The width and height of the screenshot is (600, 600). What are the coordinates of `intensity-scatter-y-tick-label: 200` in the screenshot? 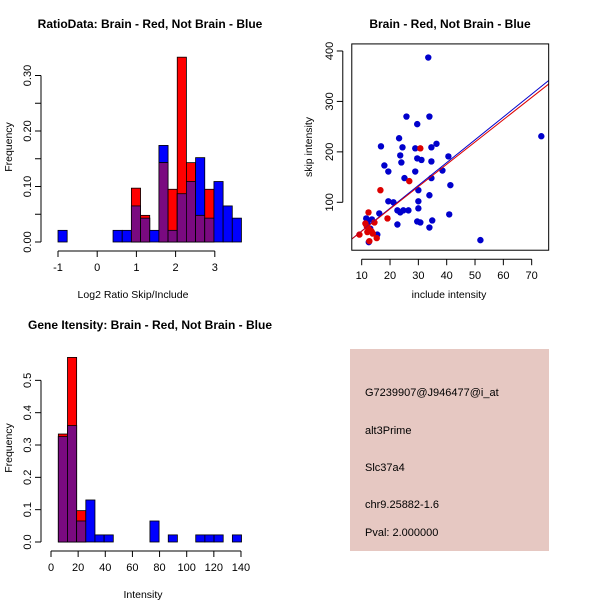 It's located at (330, 152).